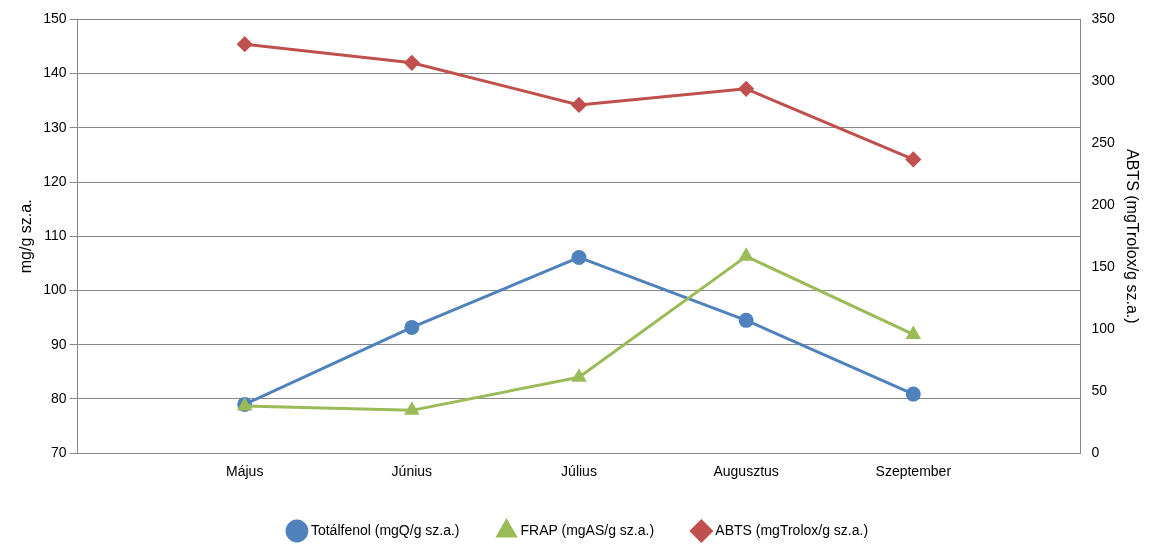 The width and height of the screenshot is (1163, 558). Describe the element at coordinates (1103, 266) in the screenshot. I see `y2-tick-label: 150` at that location.